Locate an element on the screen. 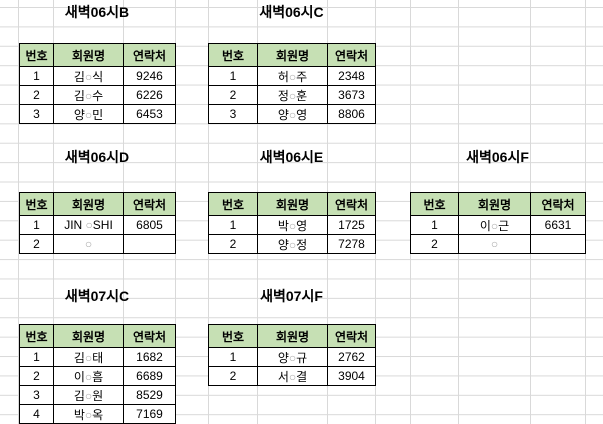 Image resolution: width=603 pixels, height=424 pixels. table-row: 1 양○규 2762 is located at coordinates (292, 357).